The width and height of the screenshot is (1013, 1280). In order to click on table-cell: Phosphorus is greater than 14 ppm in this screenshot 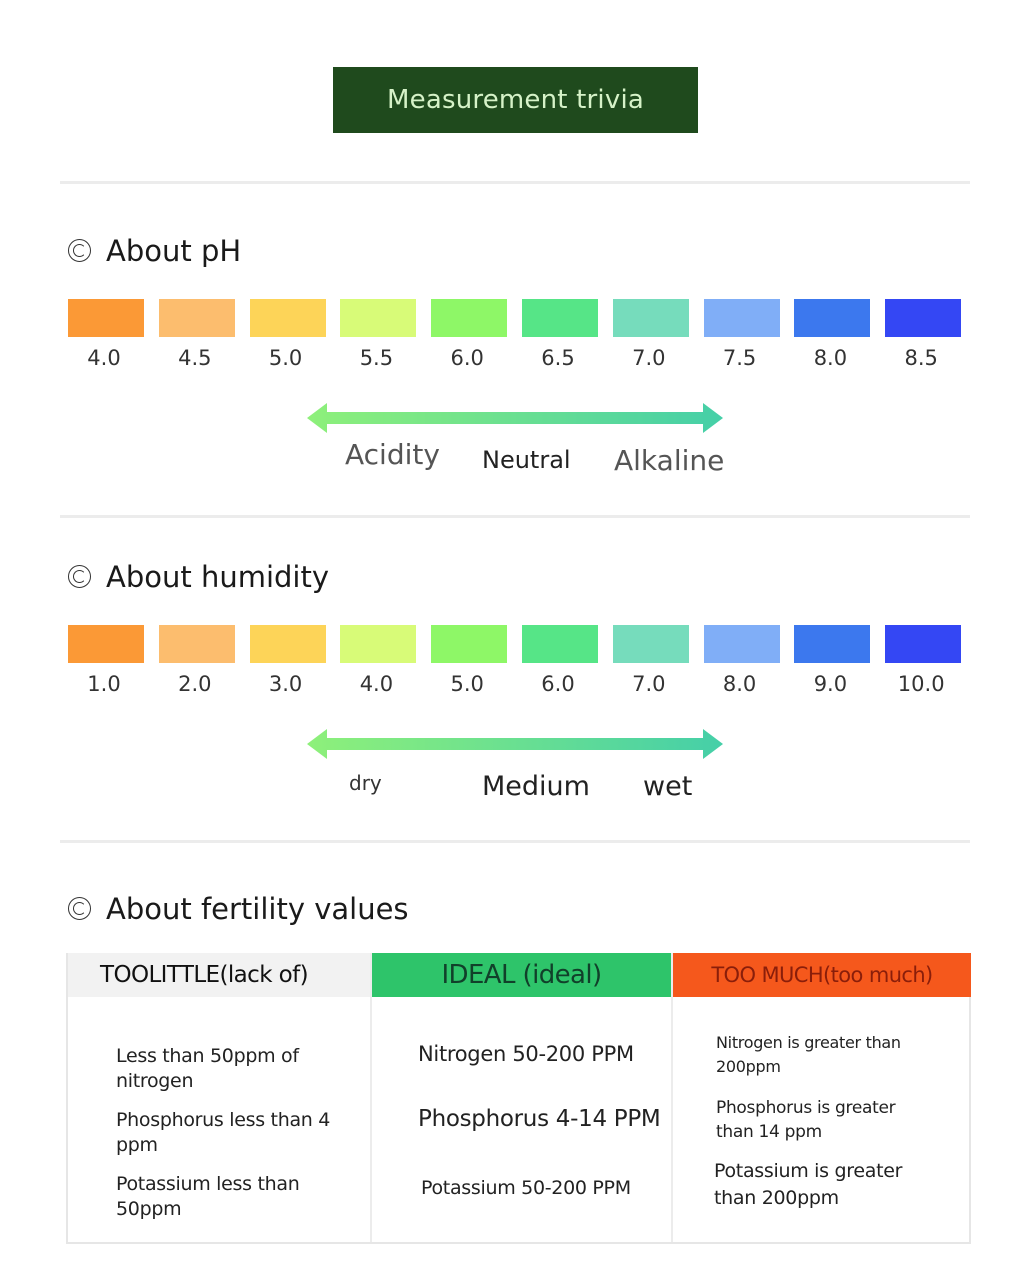, I will do `click(806, 1120)`.